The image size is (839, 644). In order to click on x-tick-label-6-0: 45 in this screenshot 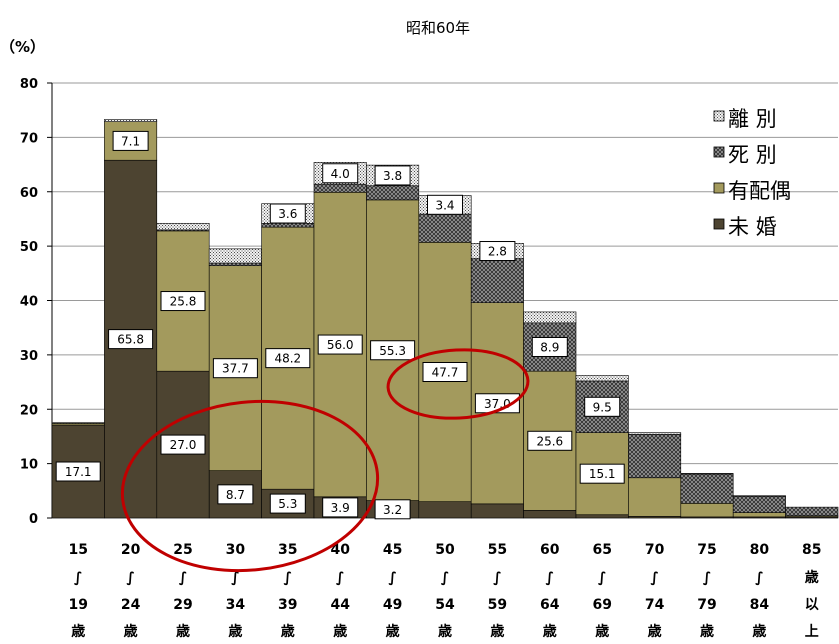, I will do `click(392, 550)`.